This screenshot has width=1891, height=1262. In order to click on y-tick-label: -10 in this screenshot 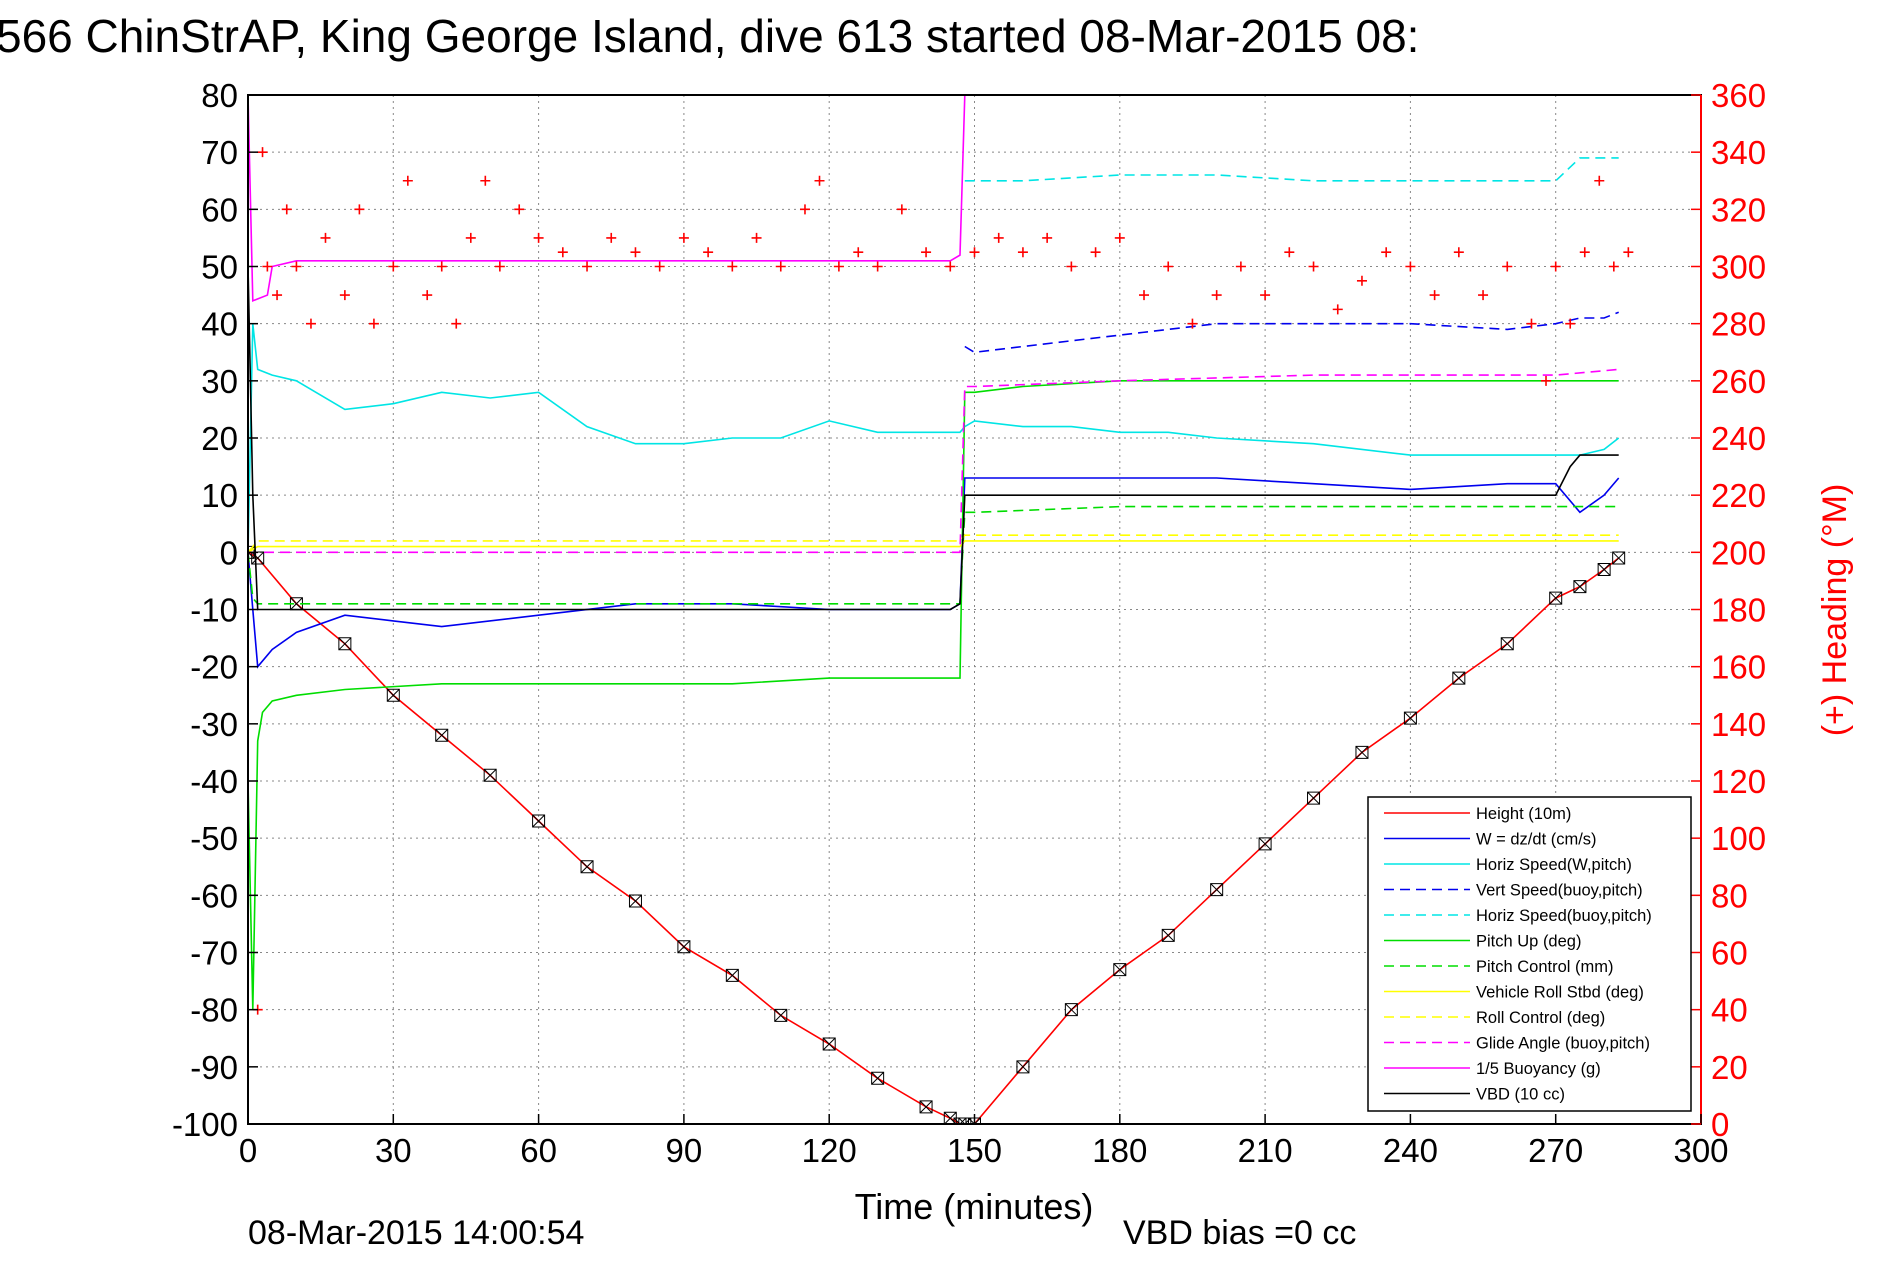, I will do `click(214, 610)`.